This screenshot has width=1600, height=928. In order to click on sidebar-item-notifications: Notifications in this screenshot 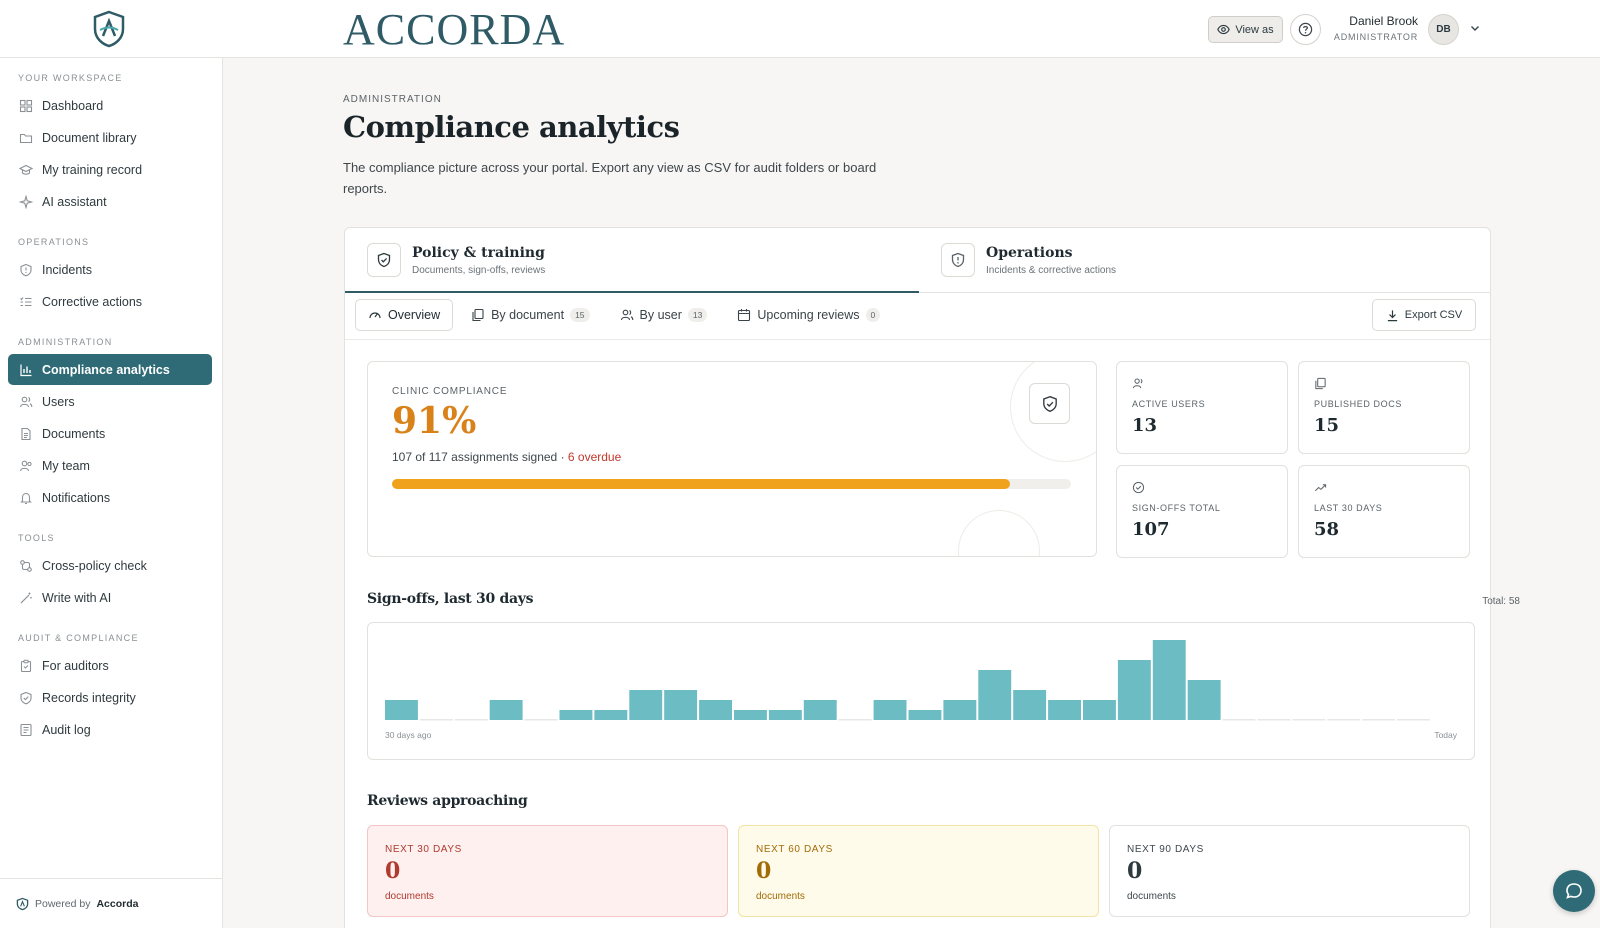, I will do `click(110, 497)`.